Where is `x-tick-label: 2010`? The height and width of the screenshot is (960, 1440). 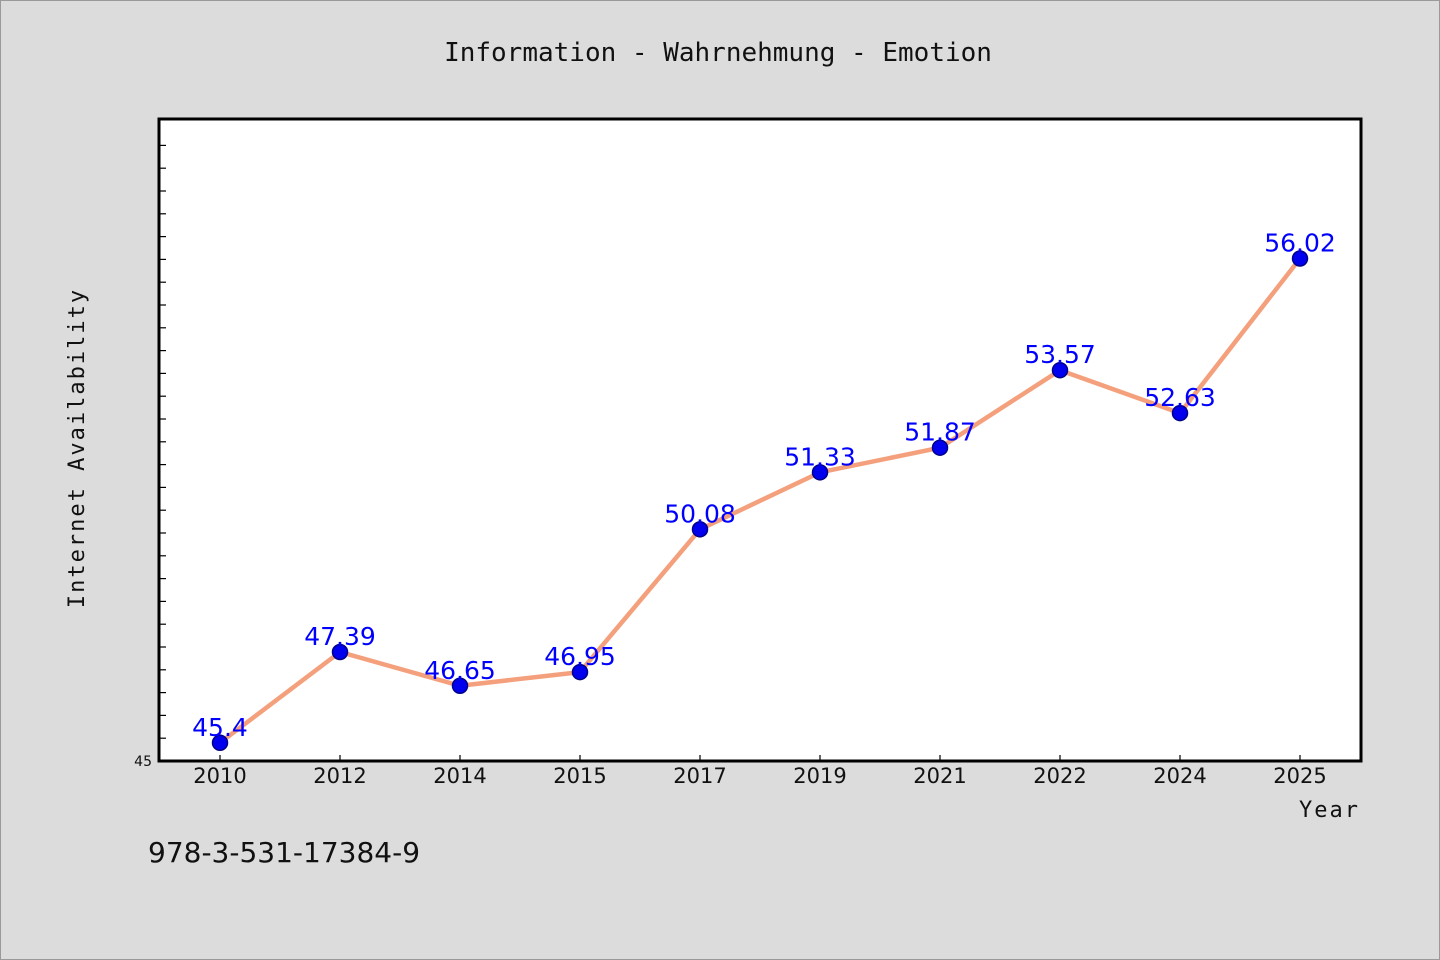
x-tick-label: 2010 is located at coordinates (219, 776).